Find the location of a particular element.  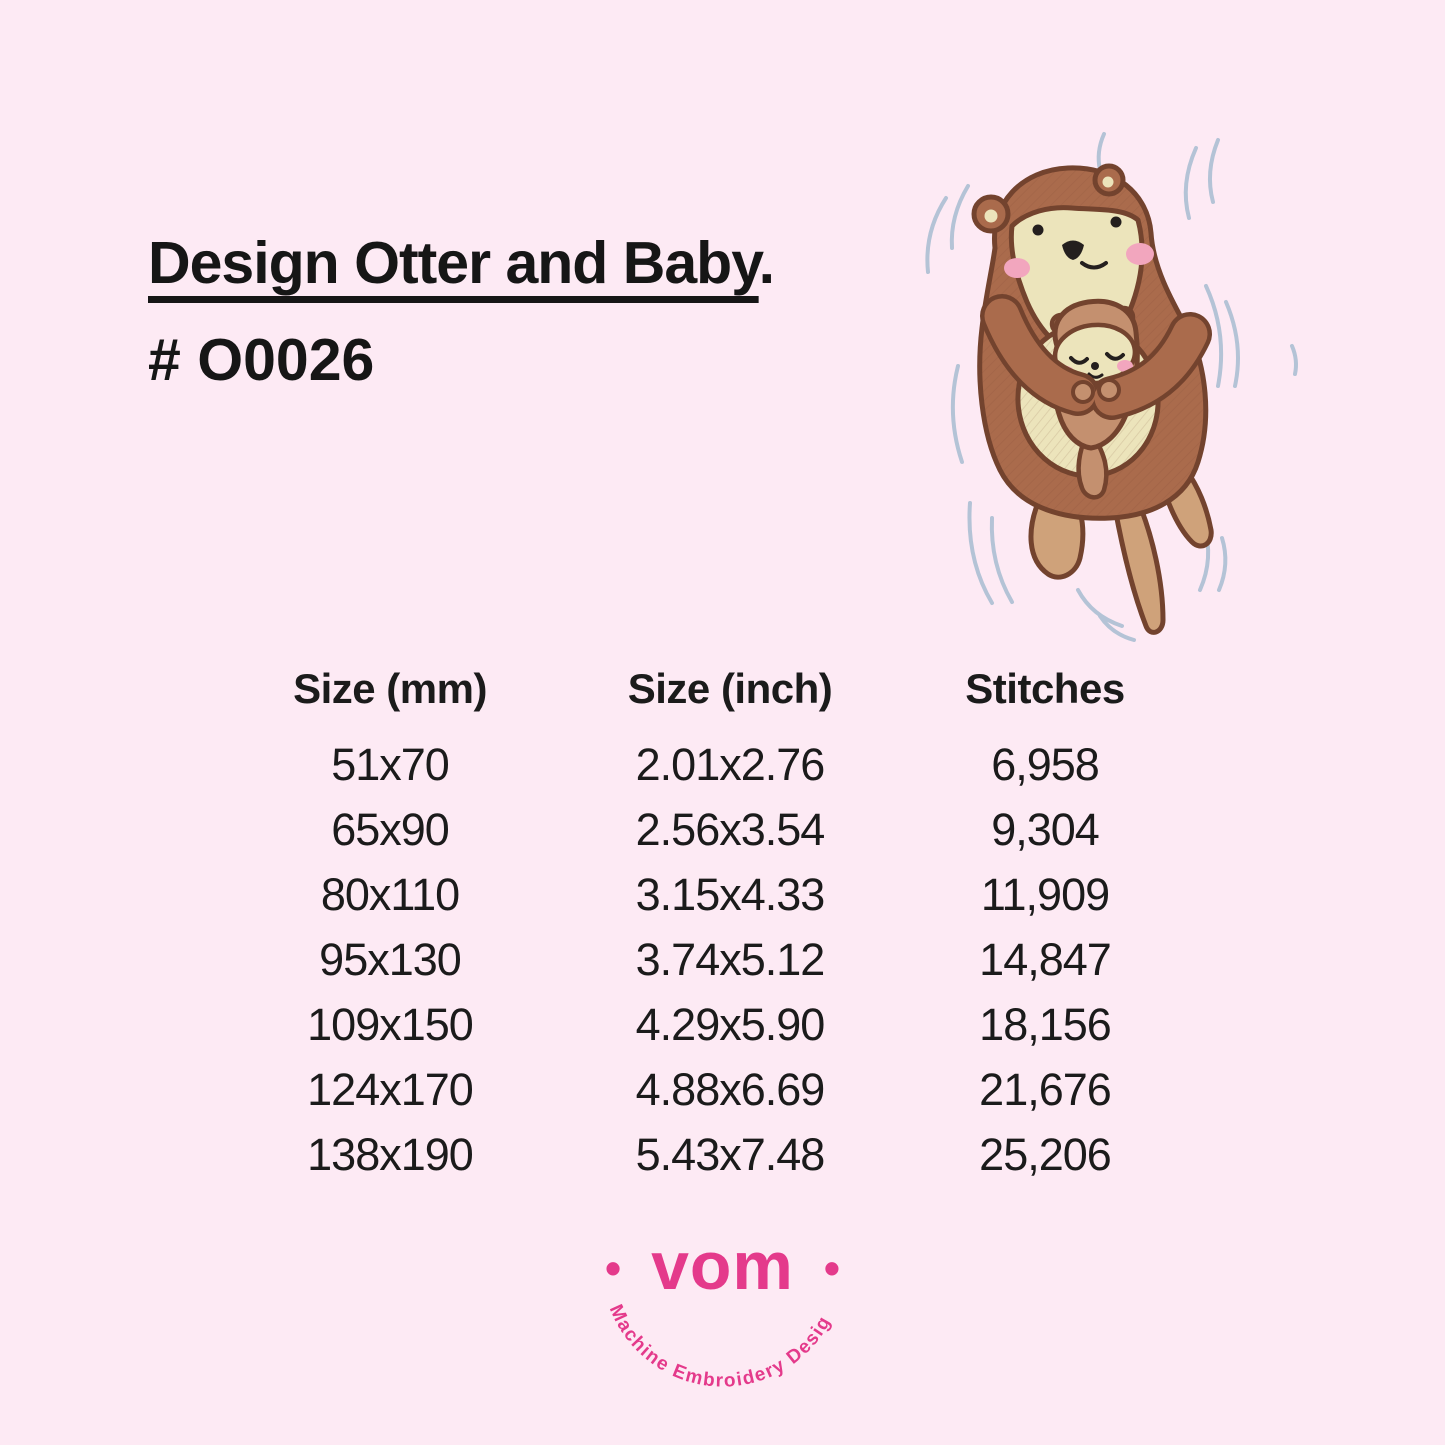

table-row: 124x170 4.88x6.69 21,676 is located at coordinates (705, 1089).